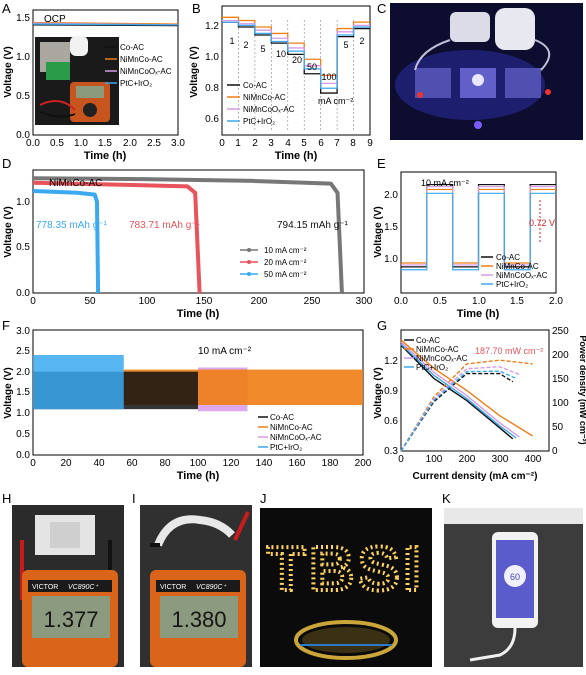 Image resolution: width=586 pixels, height=675 pixels. I want to click on panel-a-legend: Co-AC NiMnCo-AC NiMnCoOₓ-AC PtC+IrO₂, so click(138, 65).